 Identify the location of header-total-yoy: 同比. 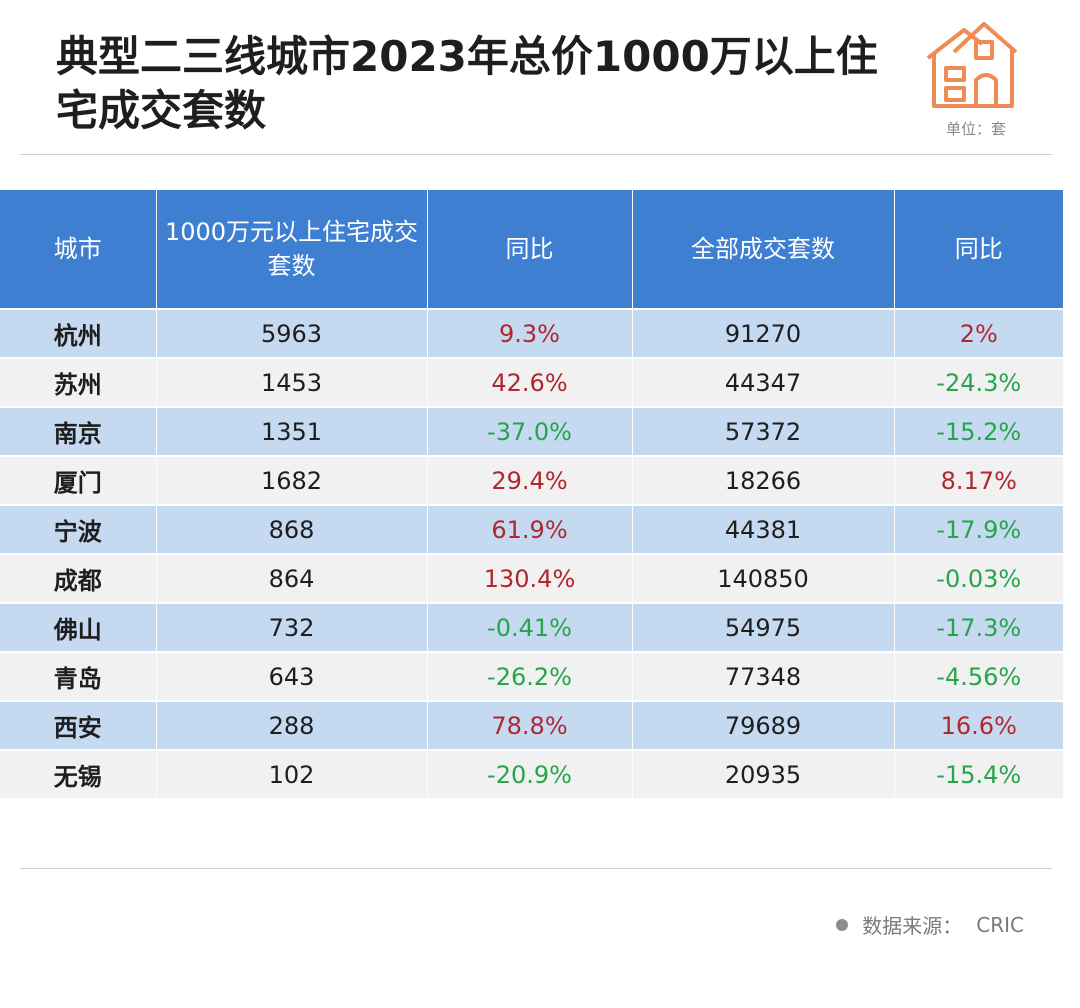
(978, 249).